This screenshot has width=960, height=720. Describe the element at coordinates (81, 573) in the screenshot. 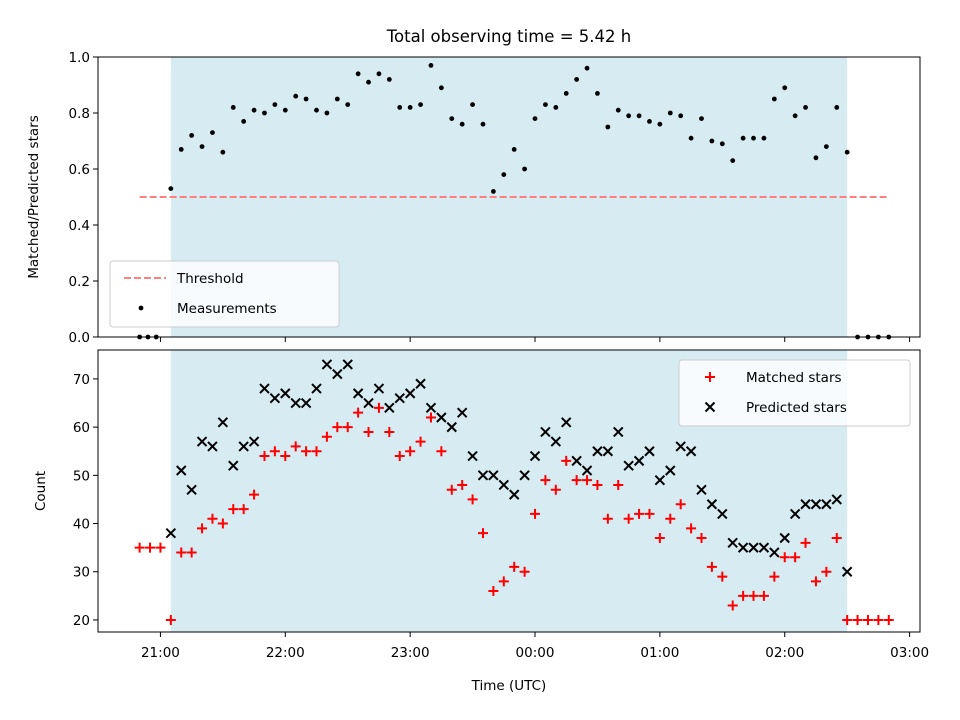

I see `y-tick-label: 30` at that location.